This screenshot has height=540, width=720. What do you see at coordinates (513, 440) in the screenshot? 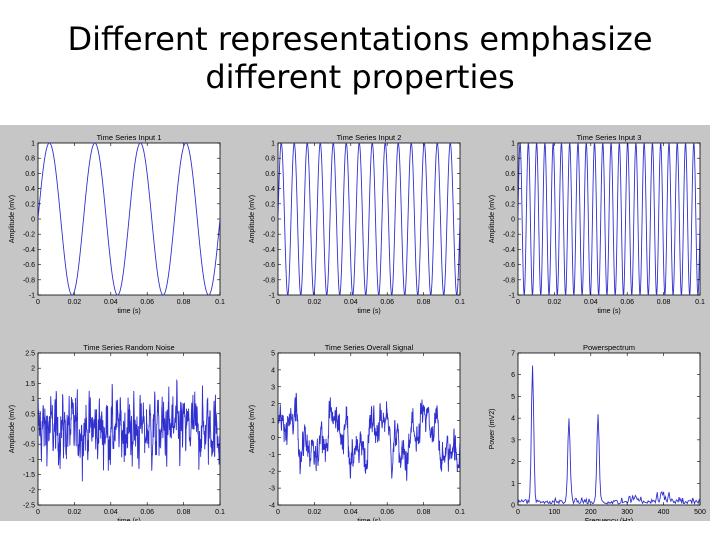
I see `y-tick-label: 3` at bounding box center [513, 440].